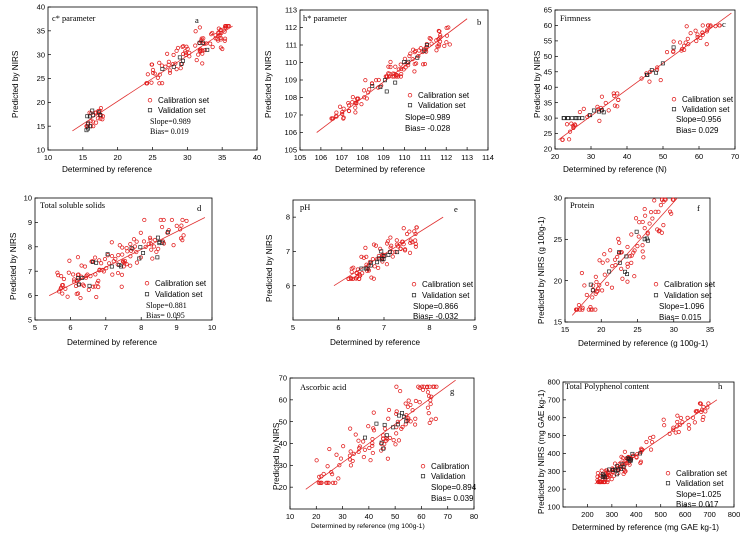 The height and width of the screenshot is (543, 746). I want to click on panel-g-xtick-label: 30, so click(342, 516).